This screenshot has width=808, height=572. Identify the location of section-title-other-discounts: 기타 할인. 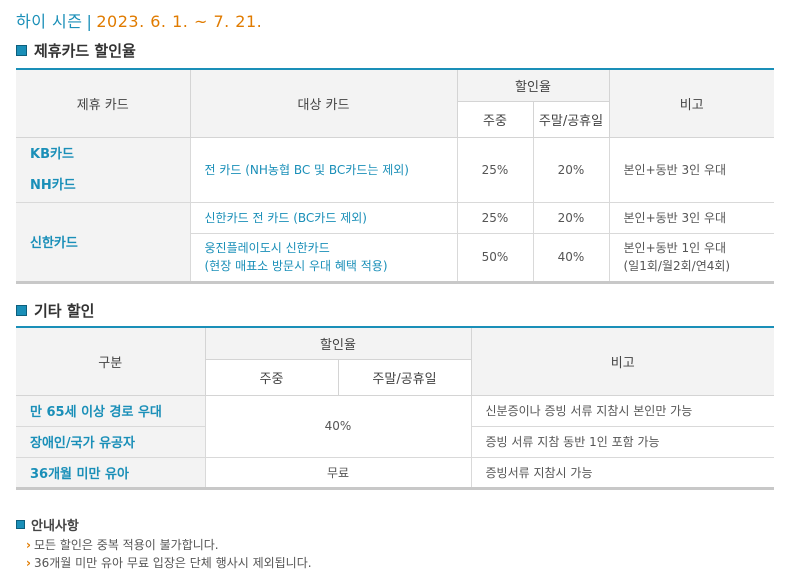
(55, 310).